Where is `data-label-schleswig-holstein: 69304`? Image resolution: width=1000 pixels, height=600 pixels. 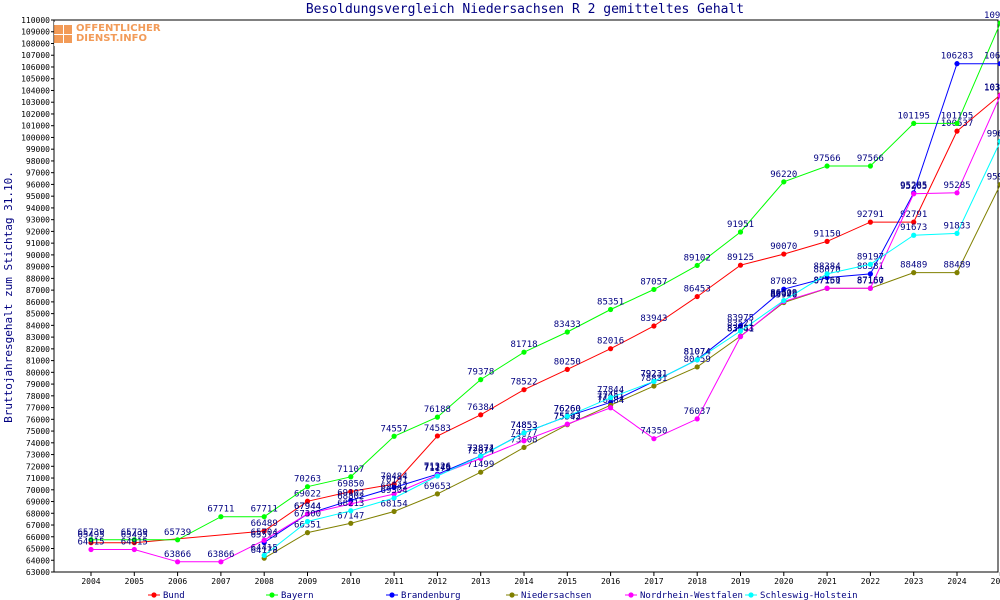 data-label-schleswig-holstein: 69304 is located at coordinates (394, 491).